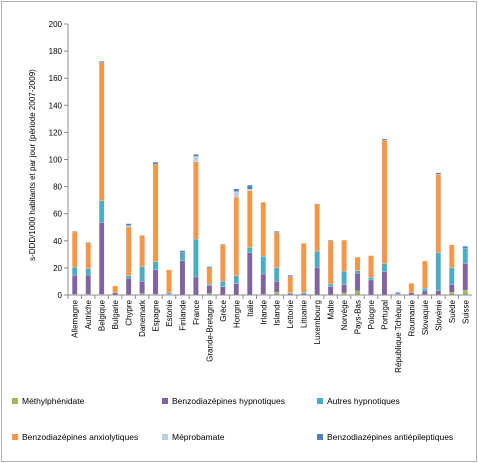  I want to click on legend-label: Benzodiazépines antiépileptiques, so click(390, 437).